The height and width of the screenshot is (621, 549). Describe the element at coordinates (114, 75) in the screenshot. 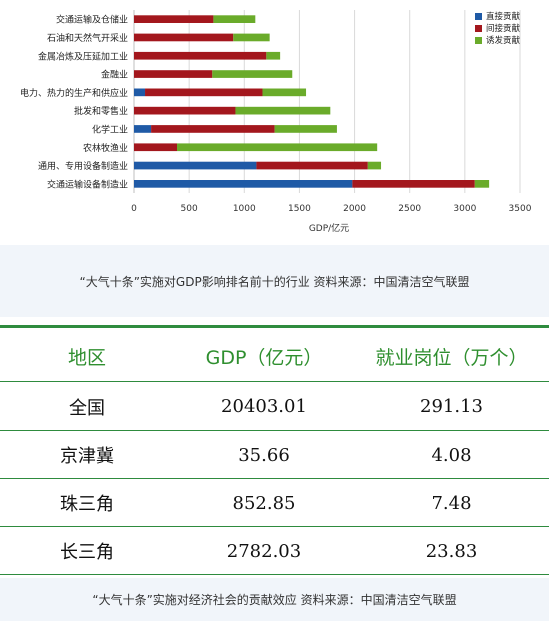

I see `category-label: 金融业` at that location.